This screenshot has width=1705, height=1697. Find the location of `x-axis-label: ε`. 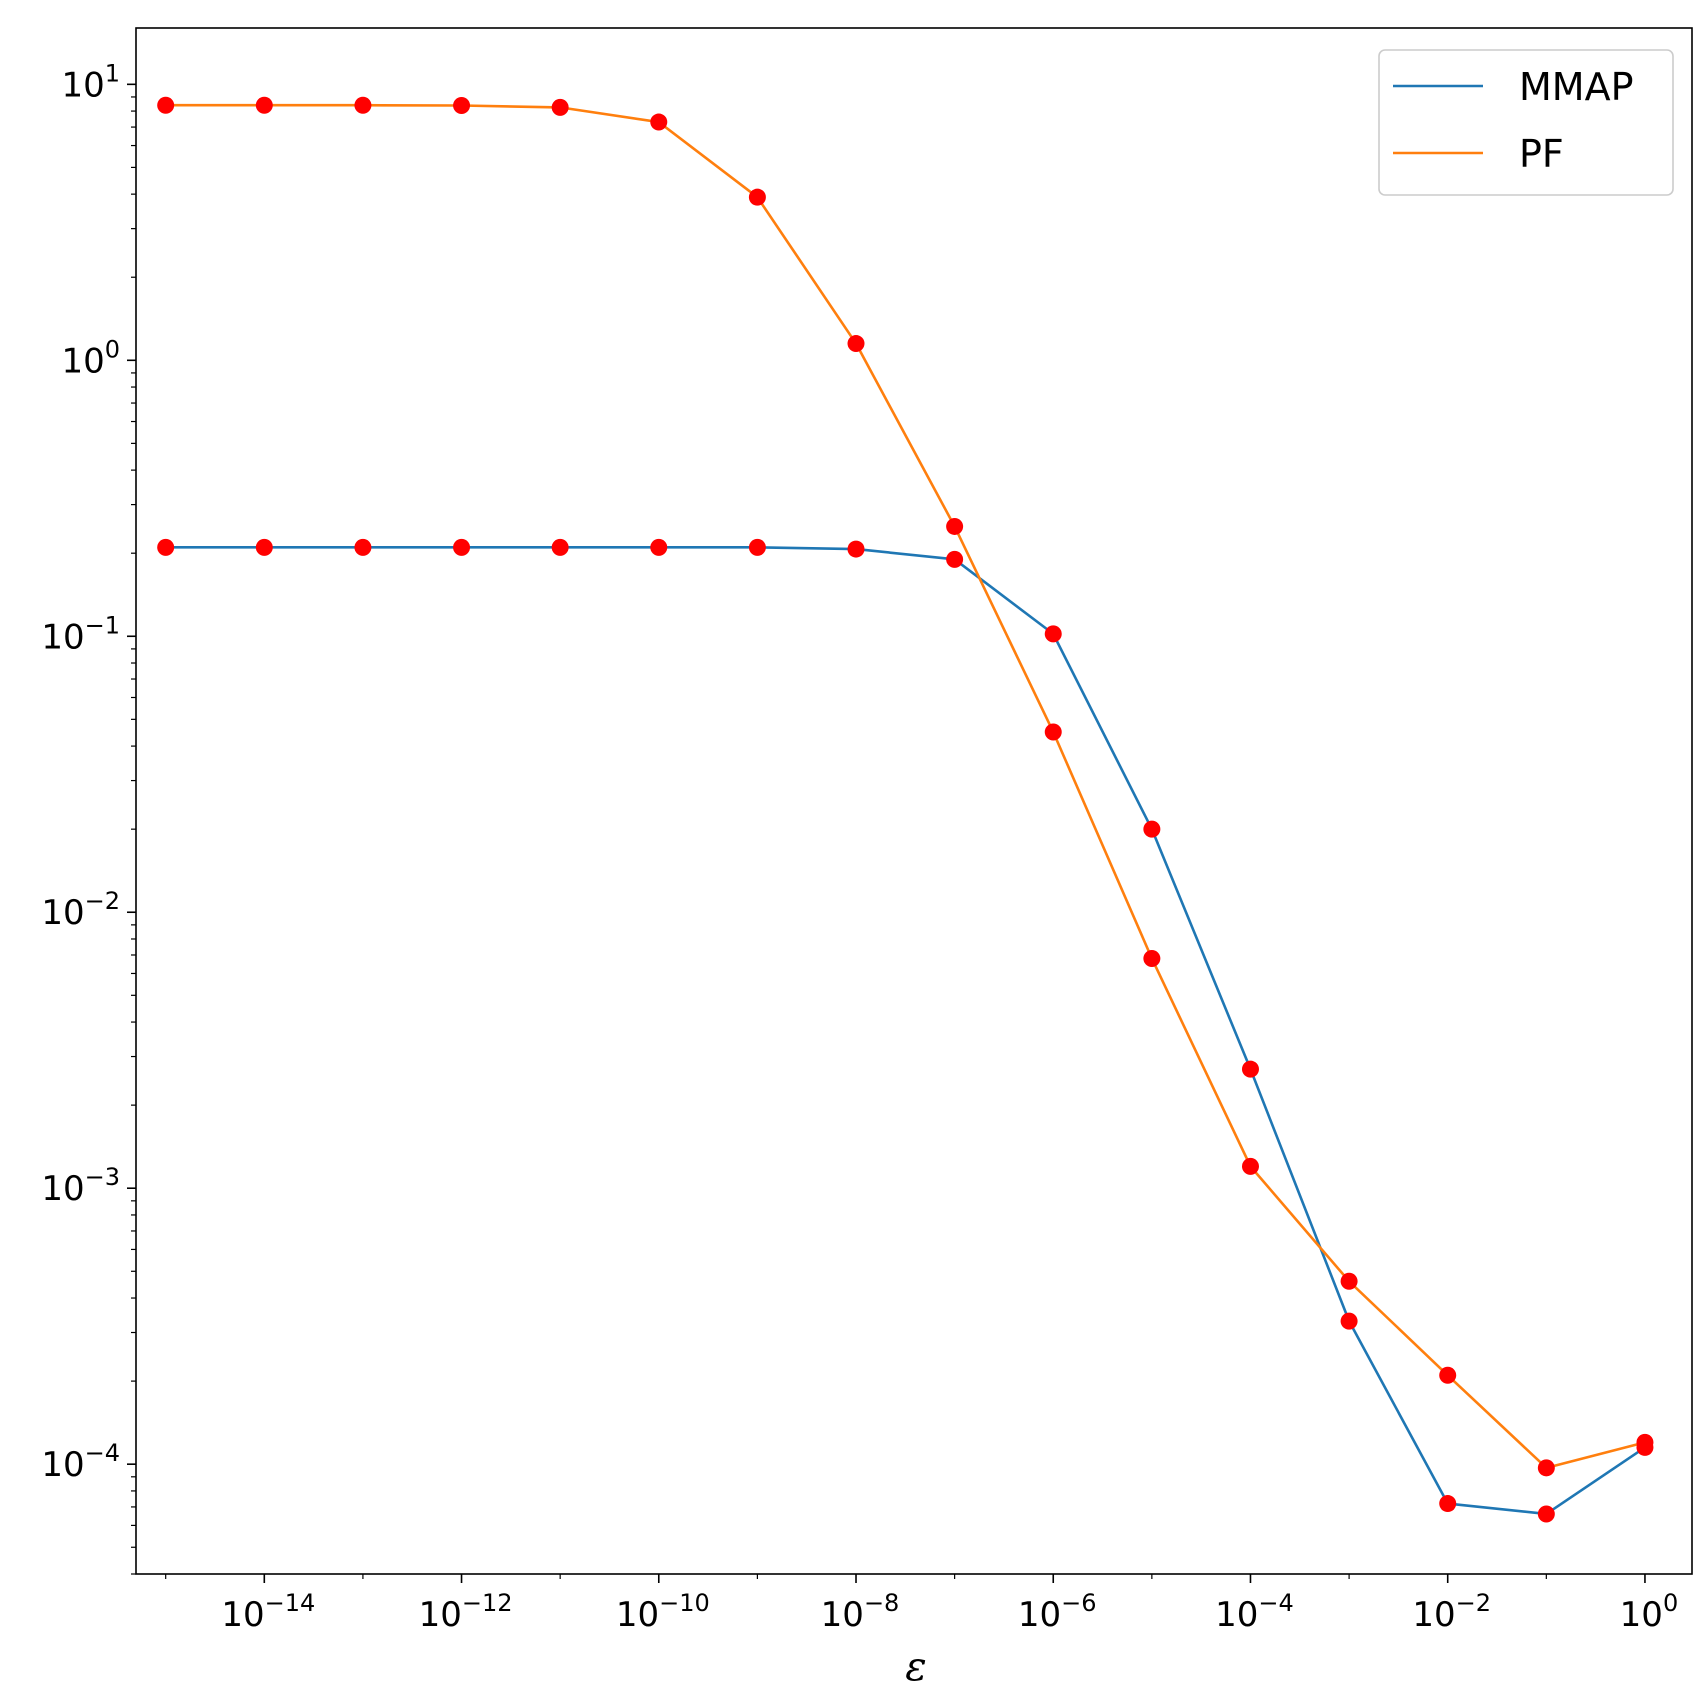

x-axis-label: ε is located at coordinates (915, 1667).